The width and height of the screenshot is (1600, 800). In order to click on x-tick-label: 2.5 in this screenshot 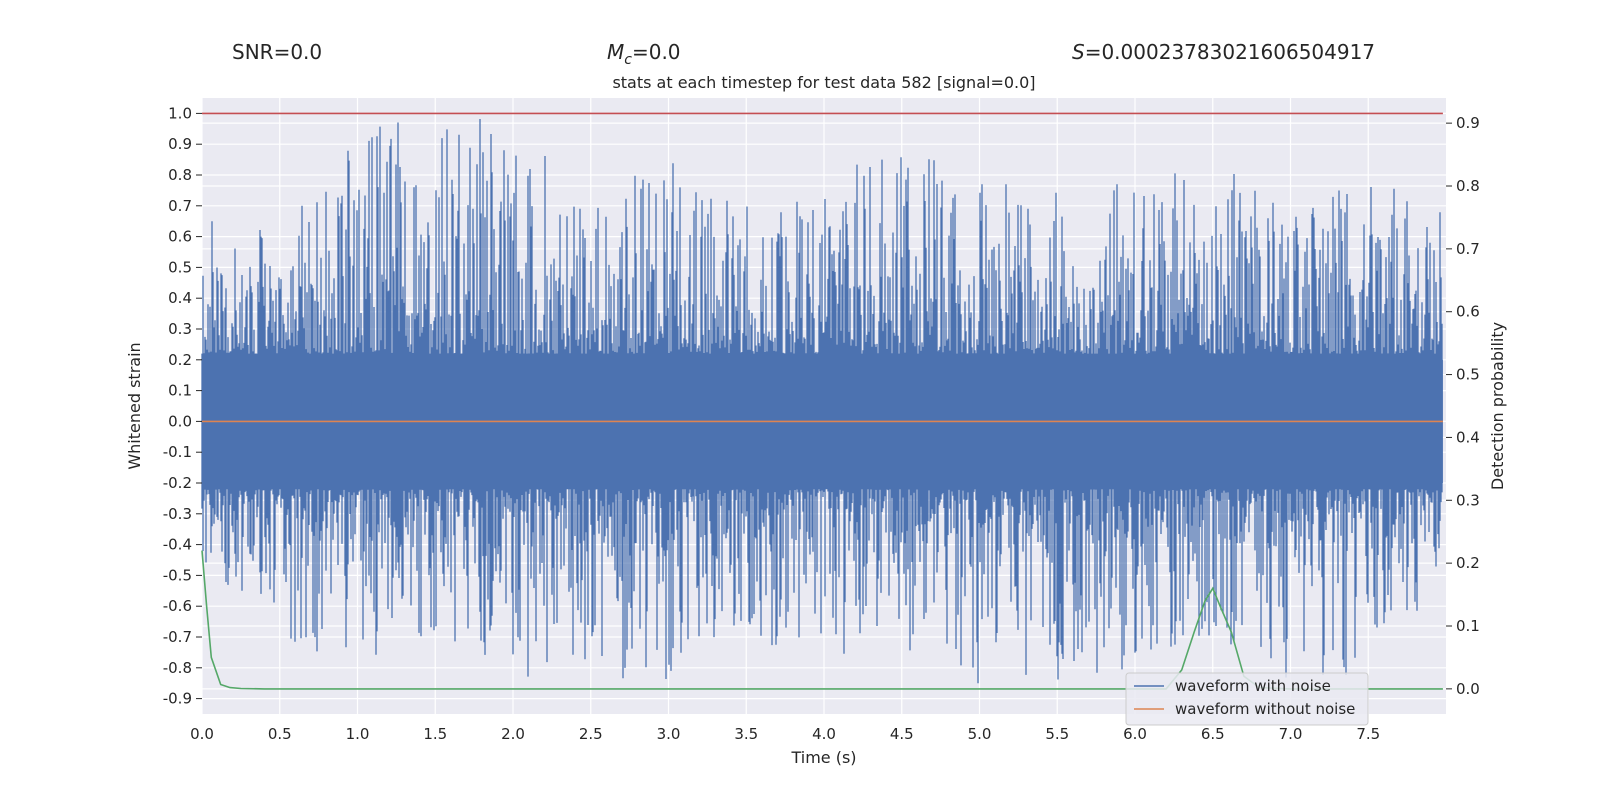, I will do `click(591, 734)`.